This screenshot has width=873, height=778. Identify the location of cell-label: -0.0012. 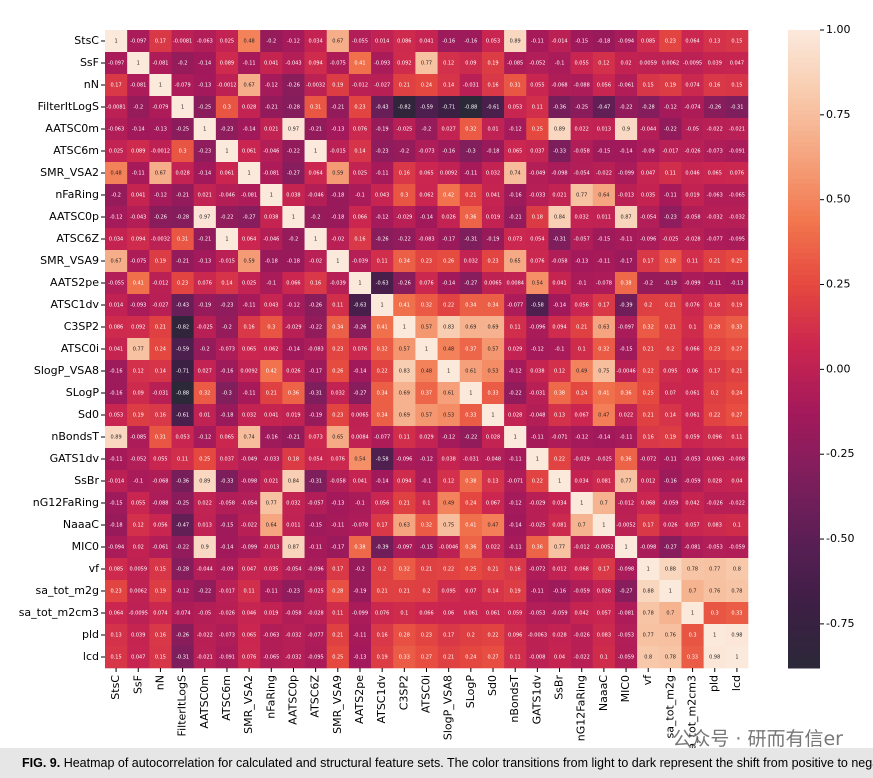
(160, 152).